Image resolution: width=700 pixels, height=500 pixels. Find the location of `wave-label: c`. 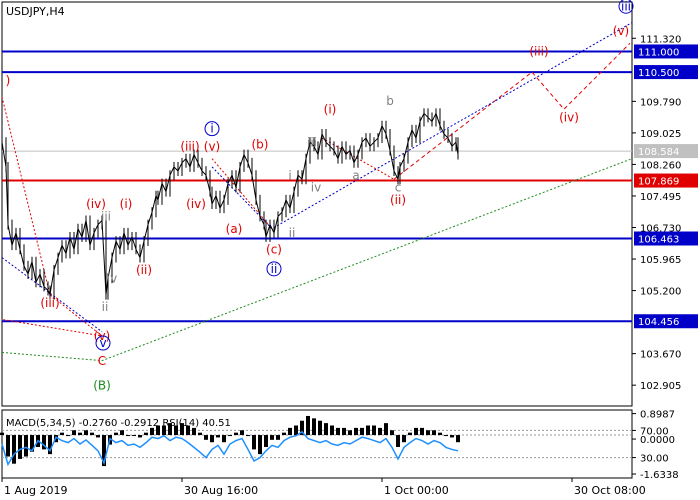

wave-label: c is located at coordinates (398, 188).